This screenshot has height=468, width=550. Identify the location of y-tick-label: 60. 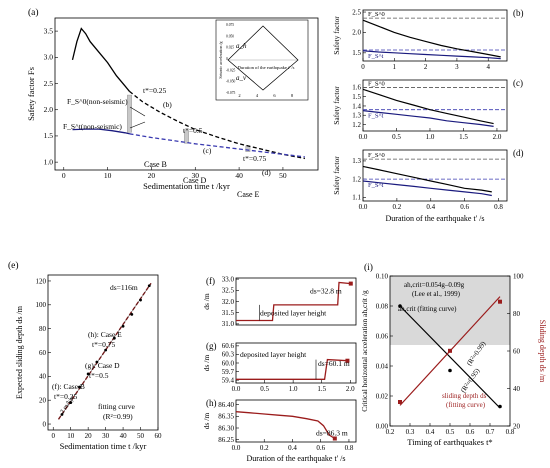
(43, 353).